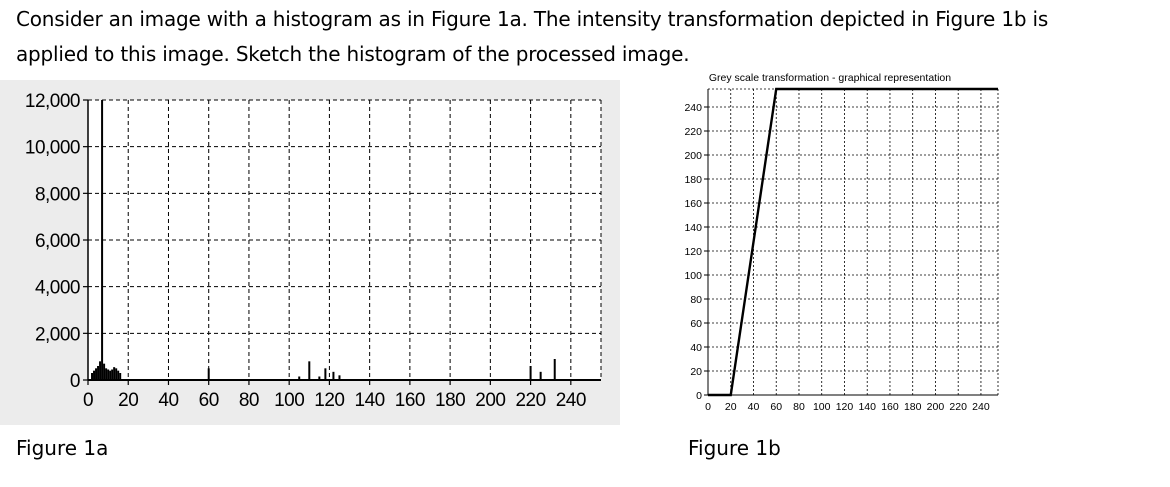 The width and height of the screenshot is (1170, 487). I want to click on histogram-x-tick-label: 20, so click(128, 400).